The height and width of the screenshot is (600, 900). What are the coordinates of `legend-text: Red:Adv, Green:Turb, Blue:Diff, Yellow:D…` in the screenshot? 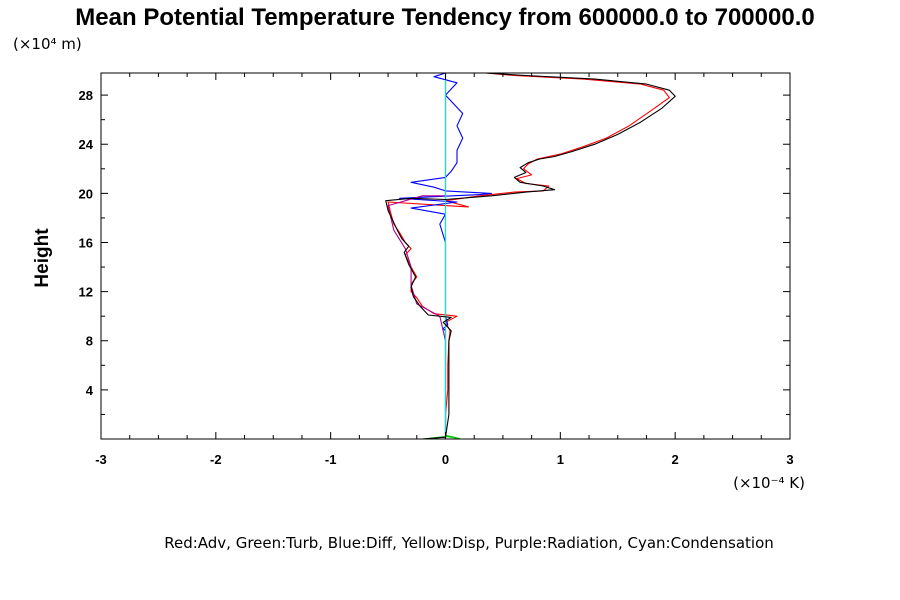 It's located at (469, 543).